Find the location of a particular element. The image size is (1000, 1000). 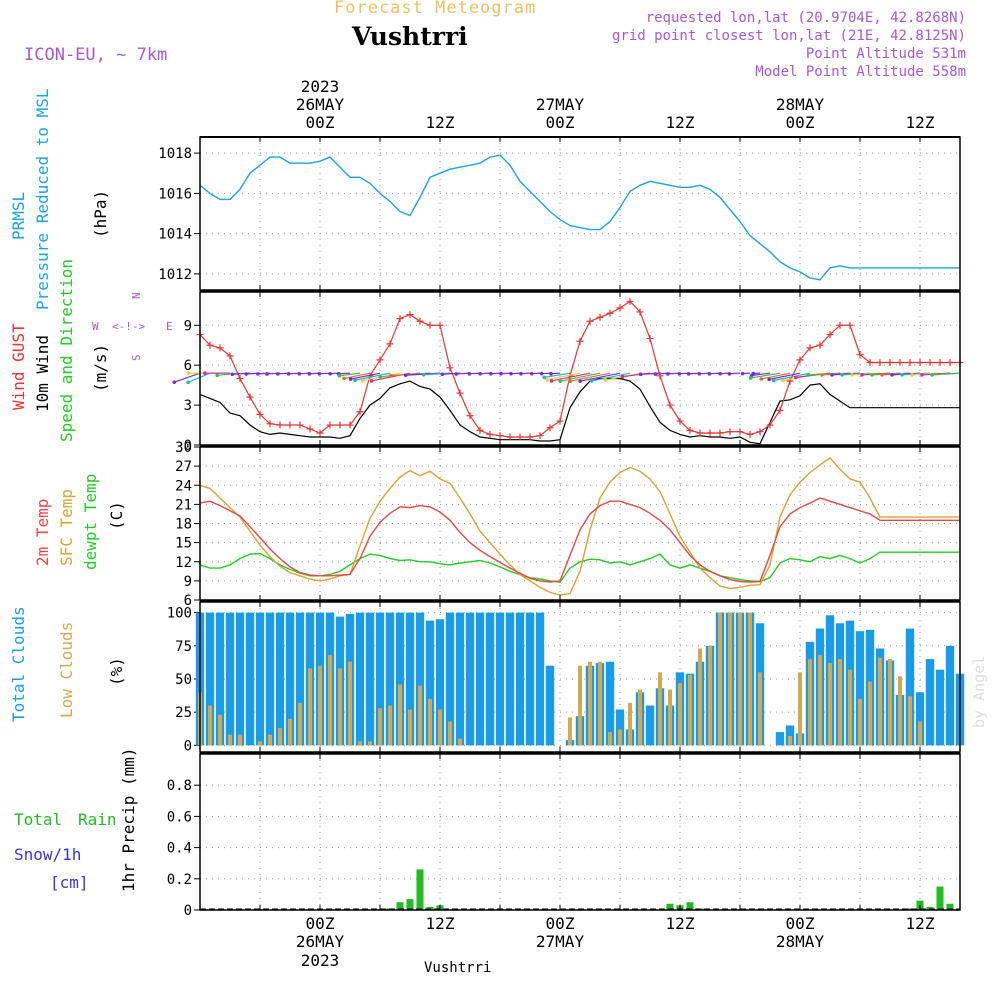

wind-gust-line is located at coordinates (579, 369).